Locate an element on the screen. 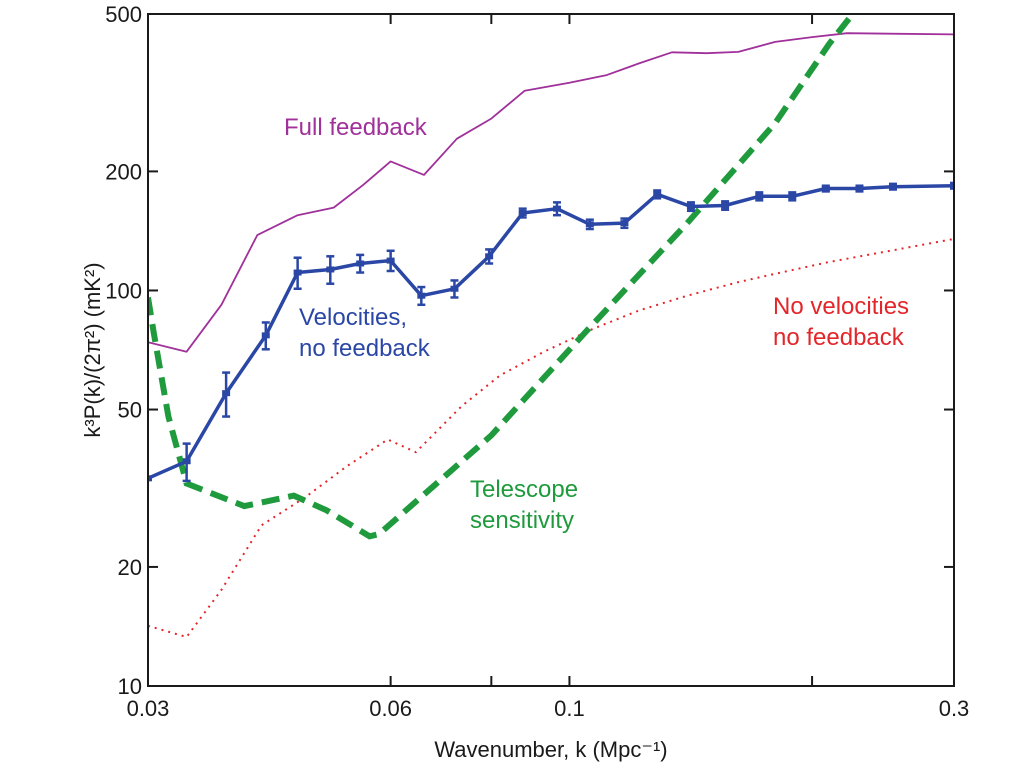 The width and height of the screenshot is (1024, 768). x-axis-label: Wavenumber, k (Mpc⁻¹) is located at coordinates (550, 749).